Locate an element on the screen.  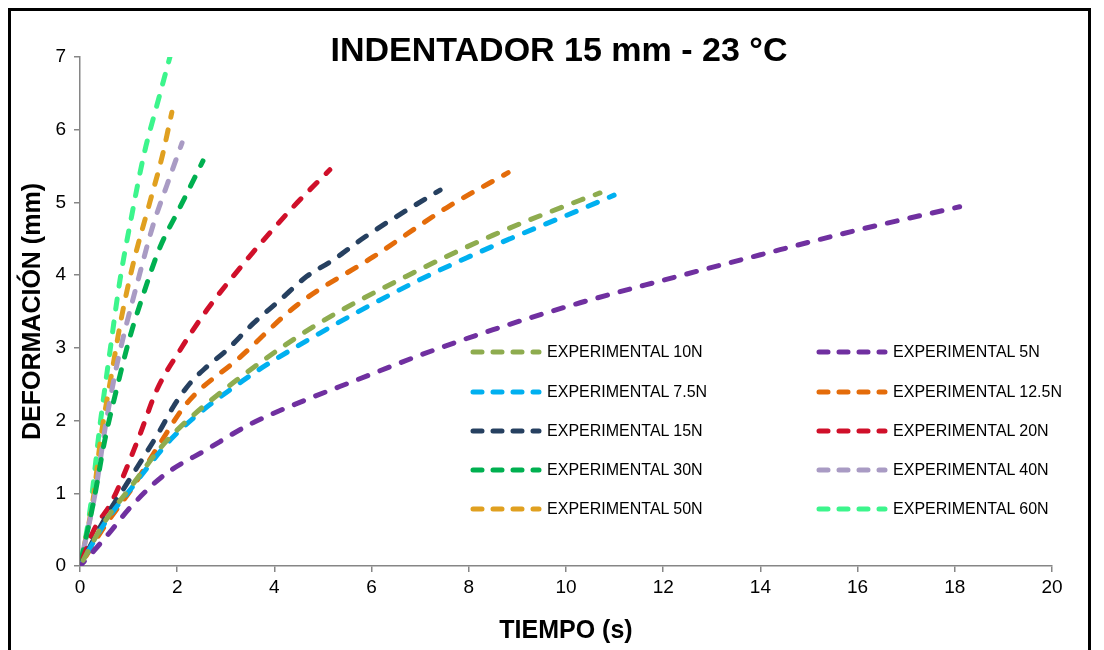
x-axis-title: TIEMPO (s) is located at coordinates (566, 628).